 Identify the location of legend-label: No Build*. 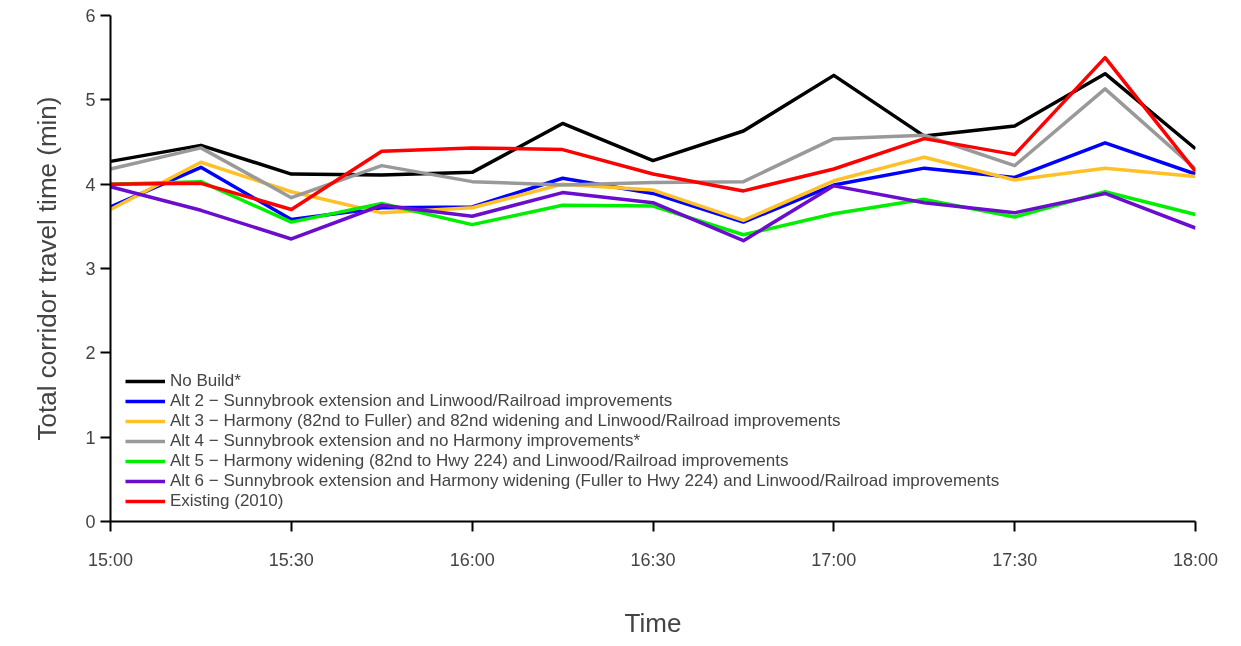
(205, 381).